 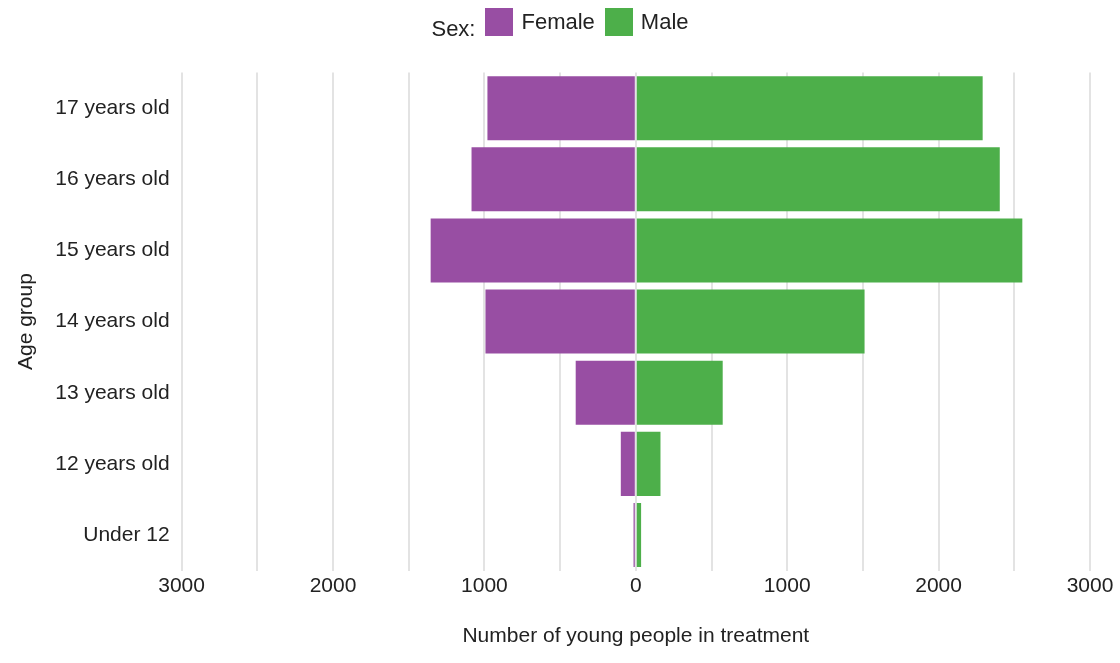 What do you see at coordinates (664, 22) in the screenshot?
I see `legend-label: Male` at bounding box center [664, 22].